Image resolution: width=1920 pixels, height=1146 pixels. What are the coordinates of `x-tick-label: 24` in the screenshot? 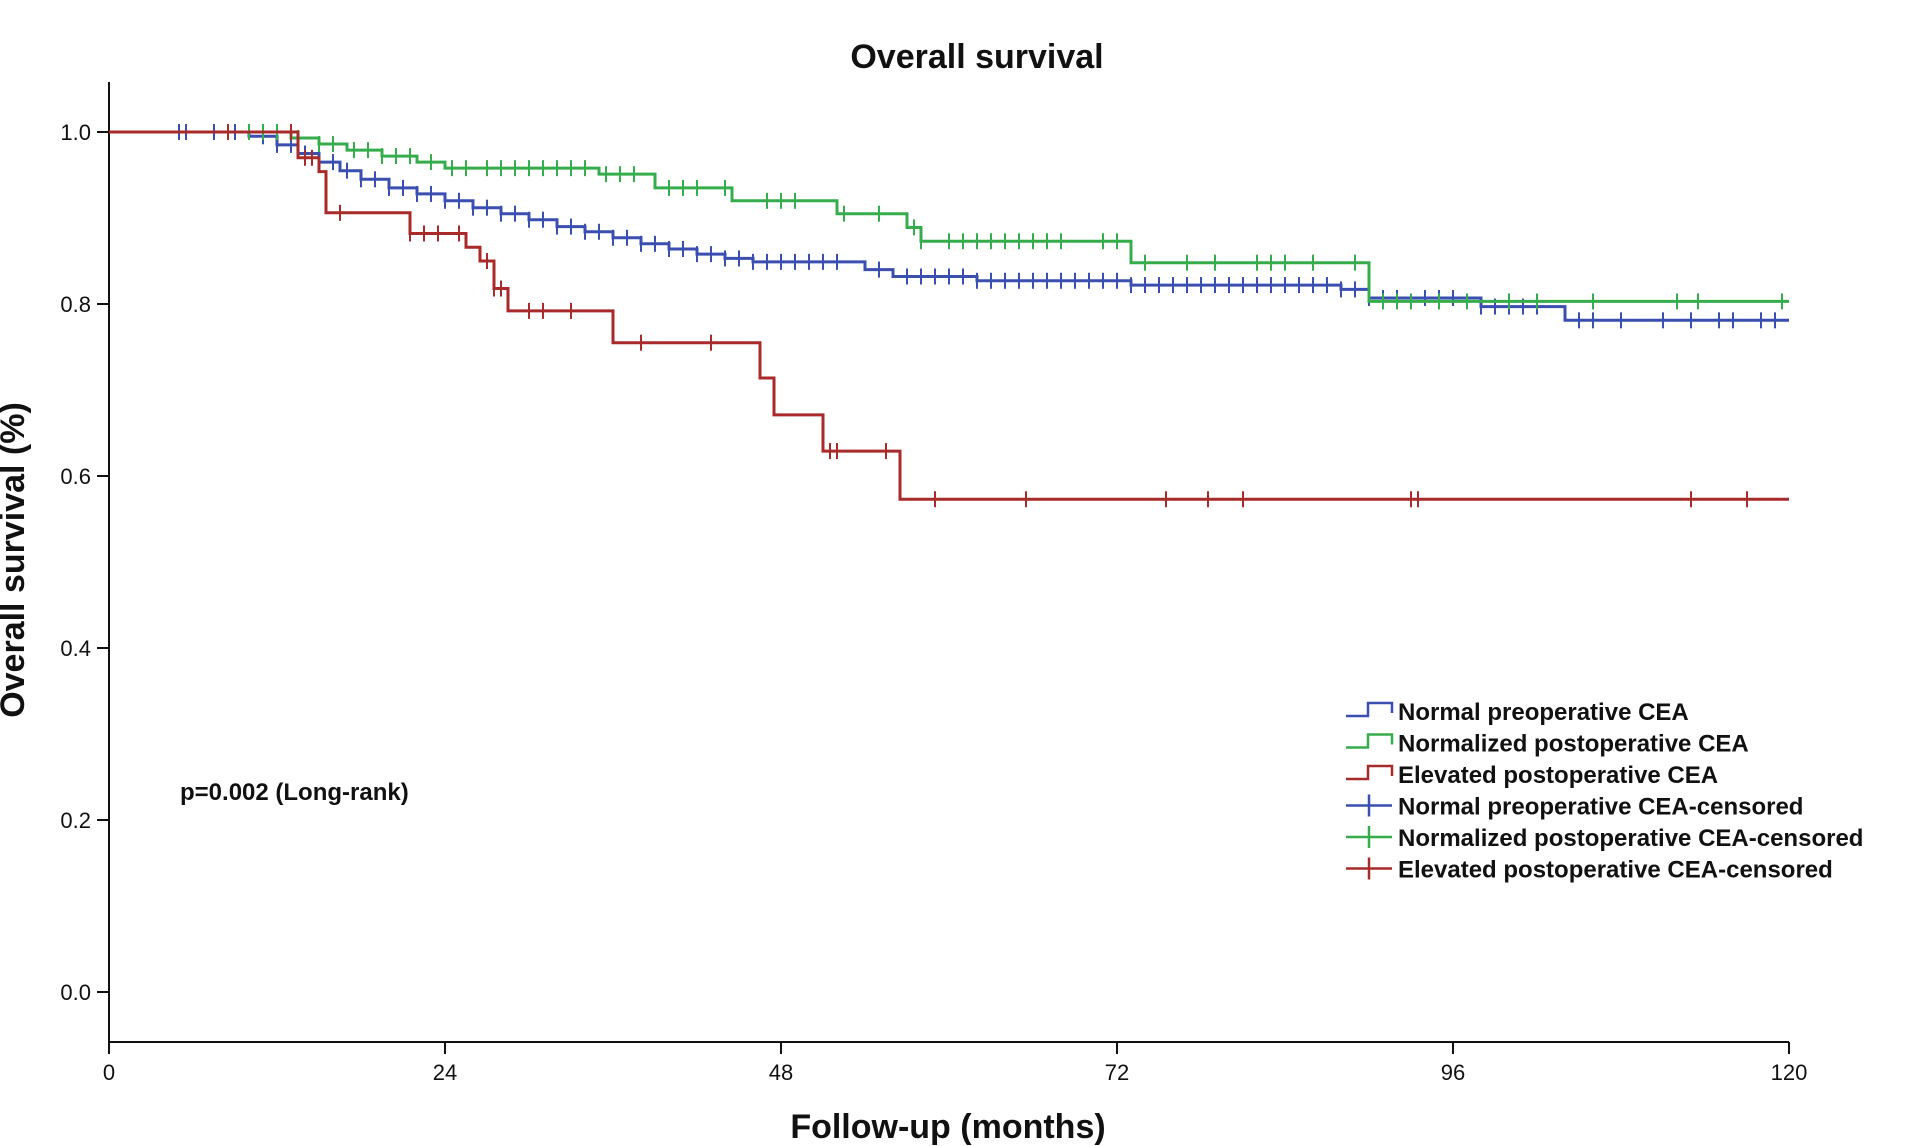 It's located at (445, 1072).